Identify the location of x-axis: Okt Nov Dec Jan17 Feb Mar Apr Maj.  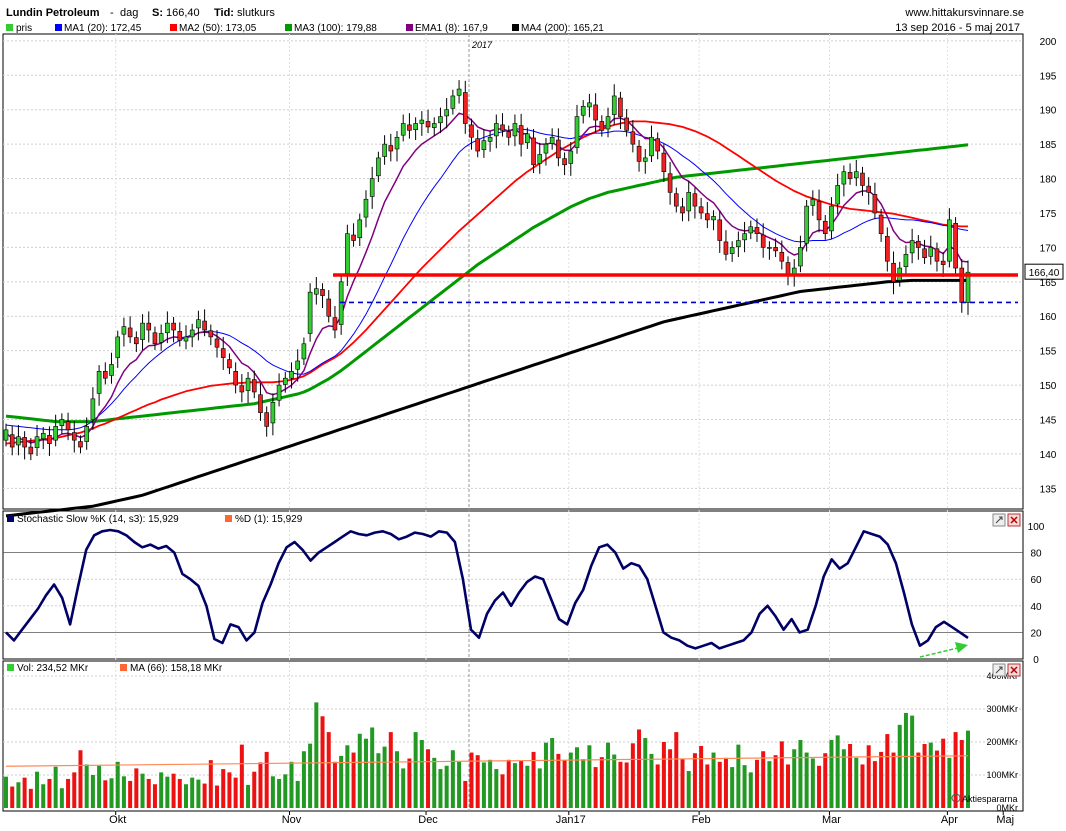
(561, 818).